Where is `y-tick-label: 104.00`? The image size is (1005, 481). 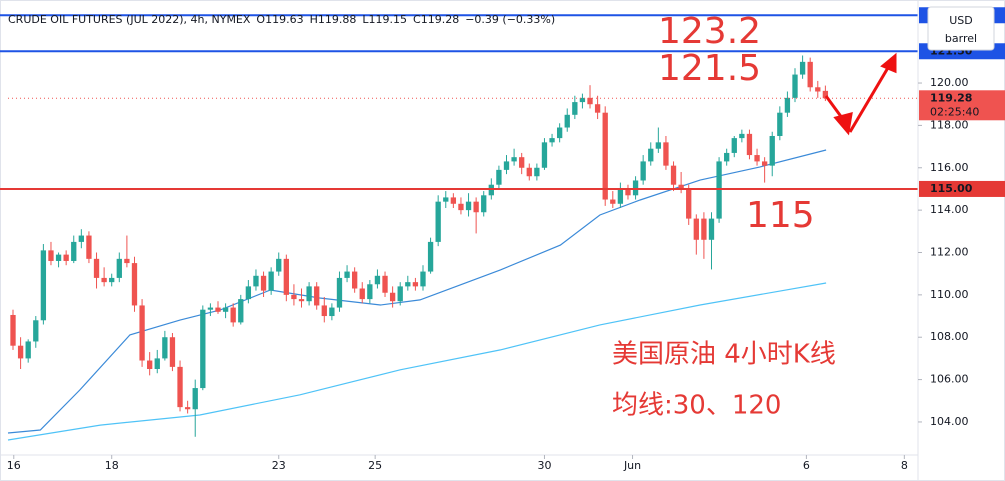 y-tick-label: 104.00 is located at coordinates (949, 421).